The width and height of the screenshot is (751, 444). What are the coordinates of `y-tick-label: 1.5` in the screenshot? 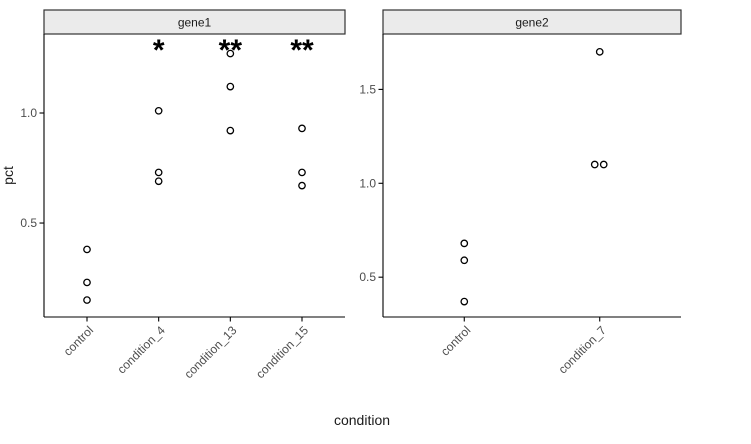 It's located at (367, 89).